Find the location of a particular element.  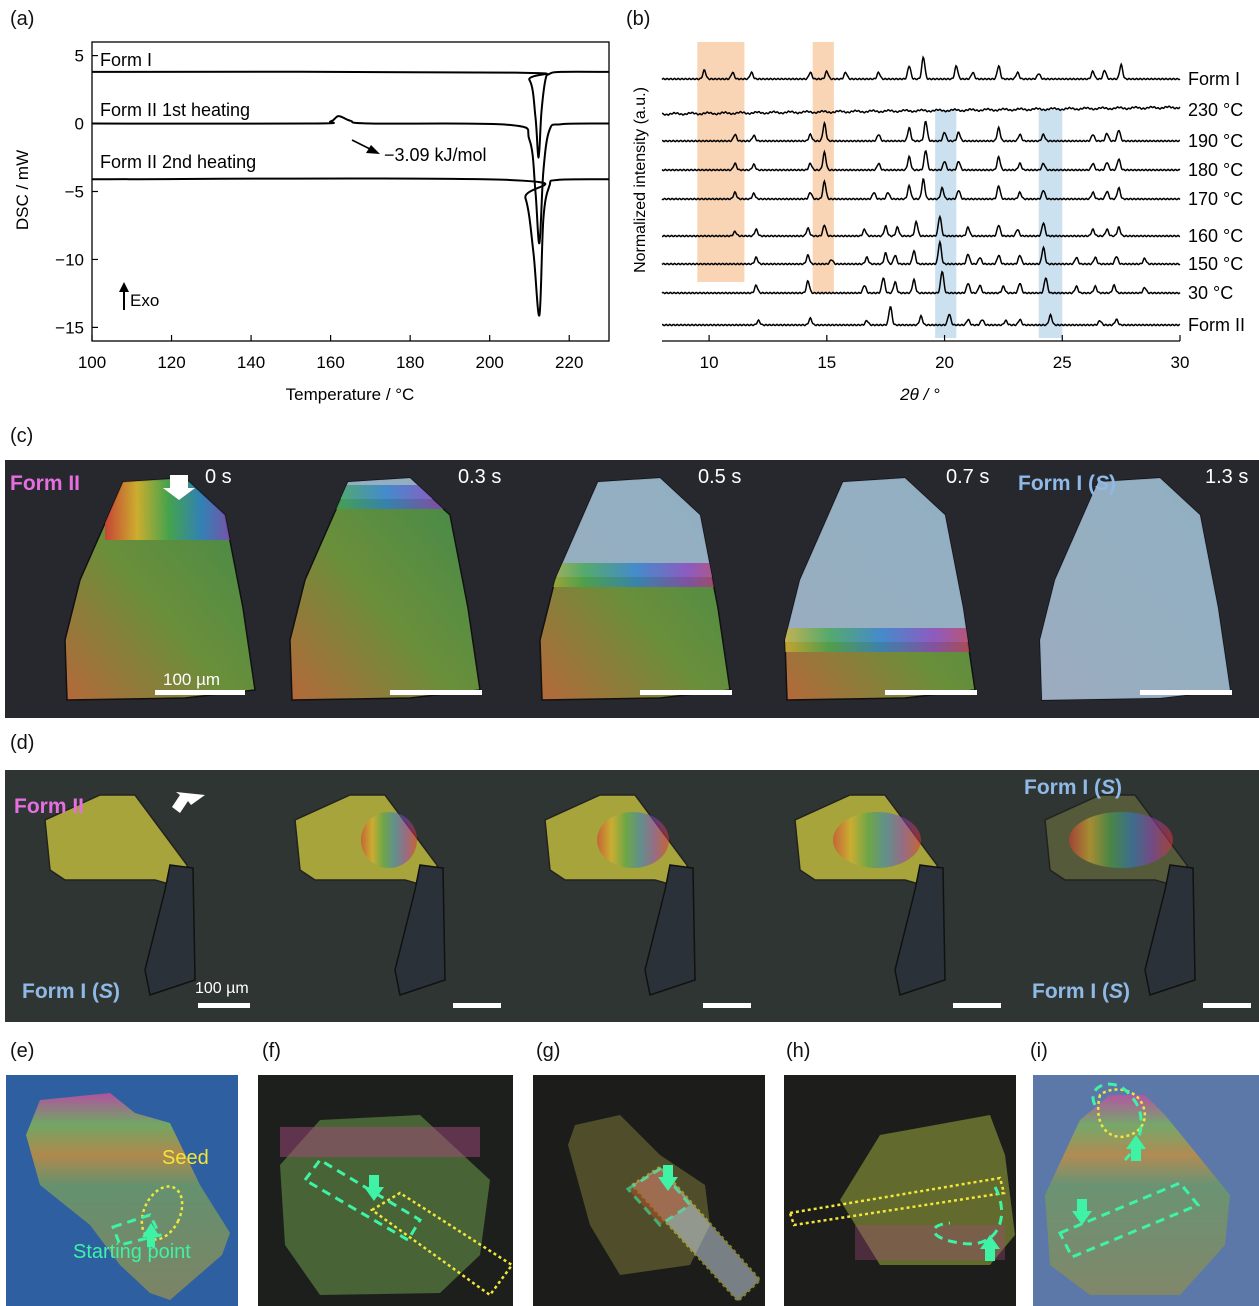

pxrd-xtick-label: 25 is located at coordinates (1062, 362).